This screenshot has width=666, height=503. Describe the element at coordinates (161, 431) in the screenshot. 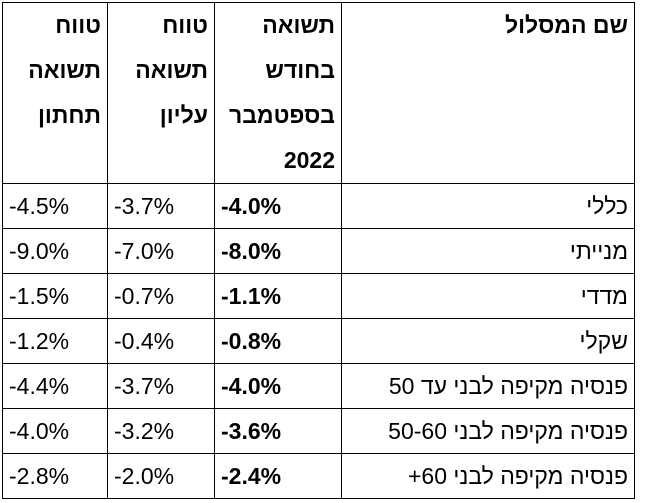

I see `upper-range-cell: -3.2%` at that location.